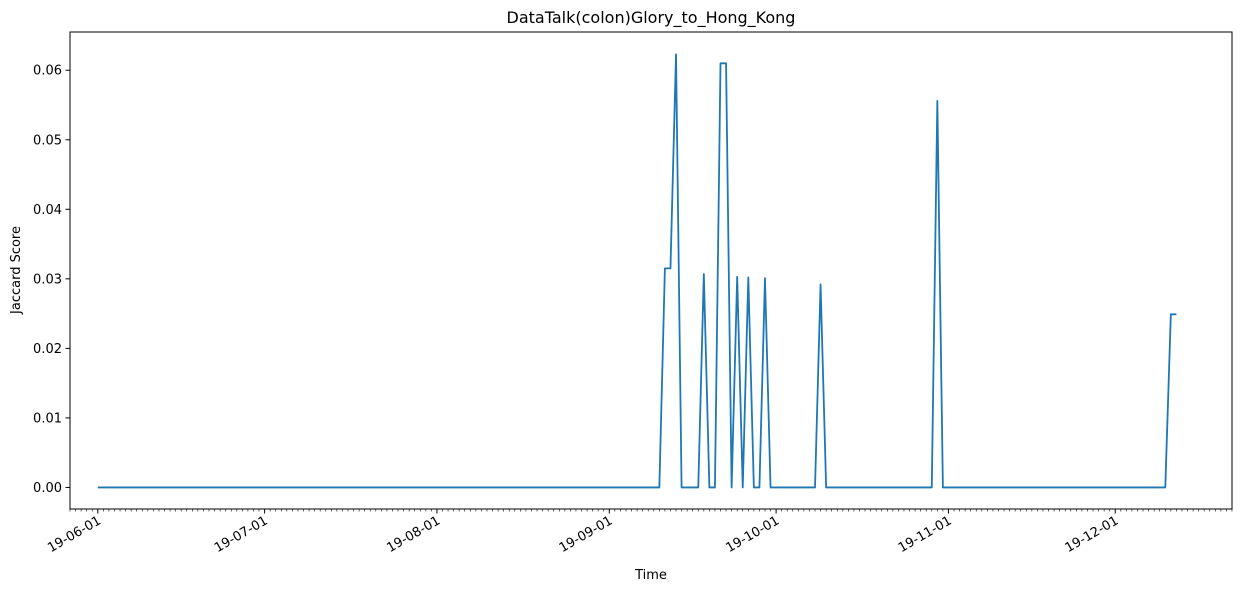 The image size is (1242, 591). What do you see at coordinates (47, 71) in the screenshot?
I see `y-tick-label: 0.06` at bounding box center [47, 71].